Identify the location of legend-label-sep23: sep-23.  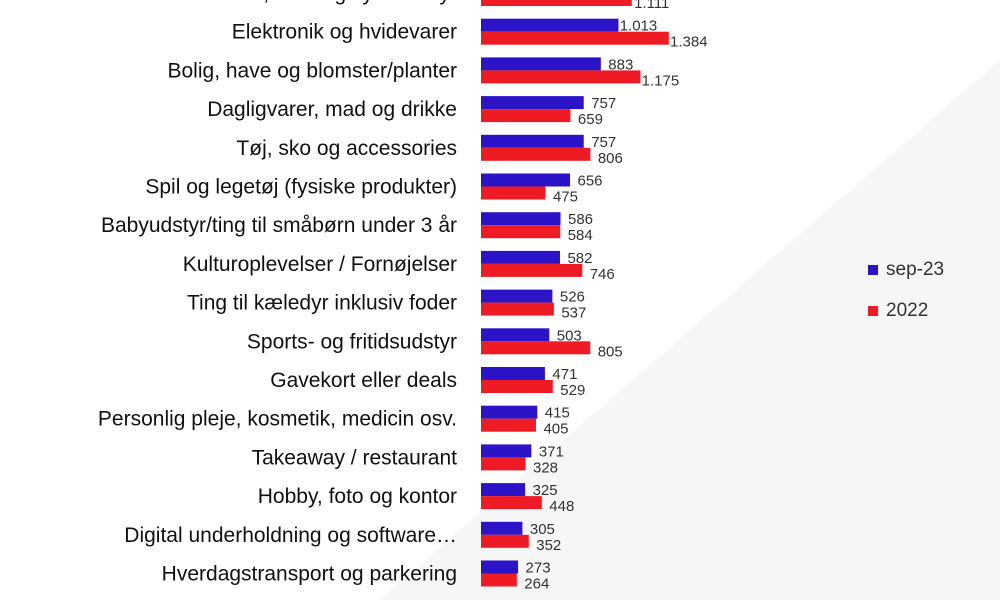
(915, 269).